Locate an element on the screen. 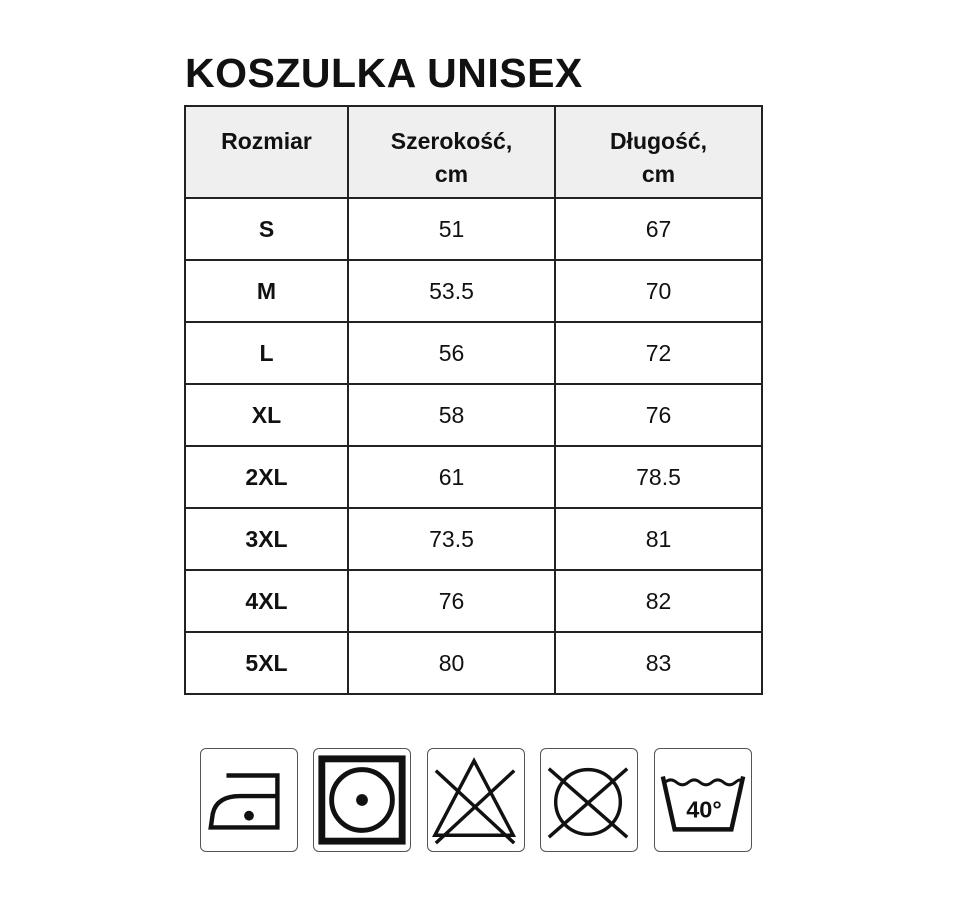 The height and width of the screenshot is (899, 960). cell-length: 72 is located at coordinates (658, 353).